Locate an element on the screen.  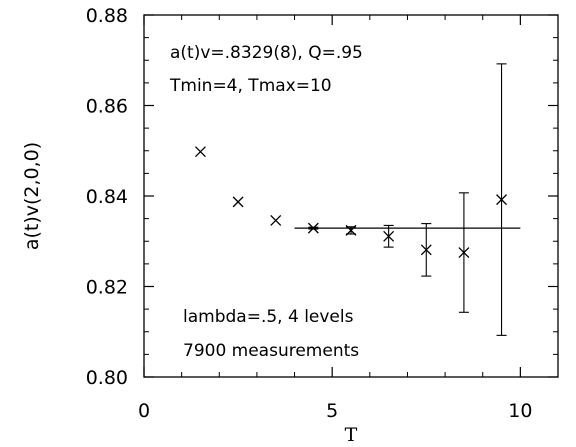
x-axis-title: T is located at coordinates (351, 435).